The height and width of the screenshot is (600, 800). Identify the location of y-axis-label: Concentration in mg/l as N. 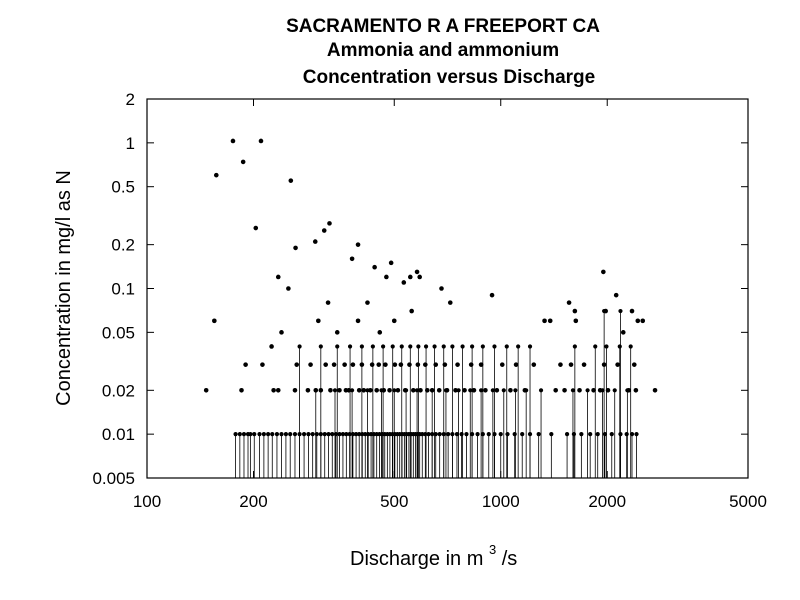
(64, 288).